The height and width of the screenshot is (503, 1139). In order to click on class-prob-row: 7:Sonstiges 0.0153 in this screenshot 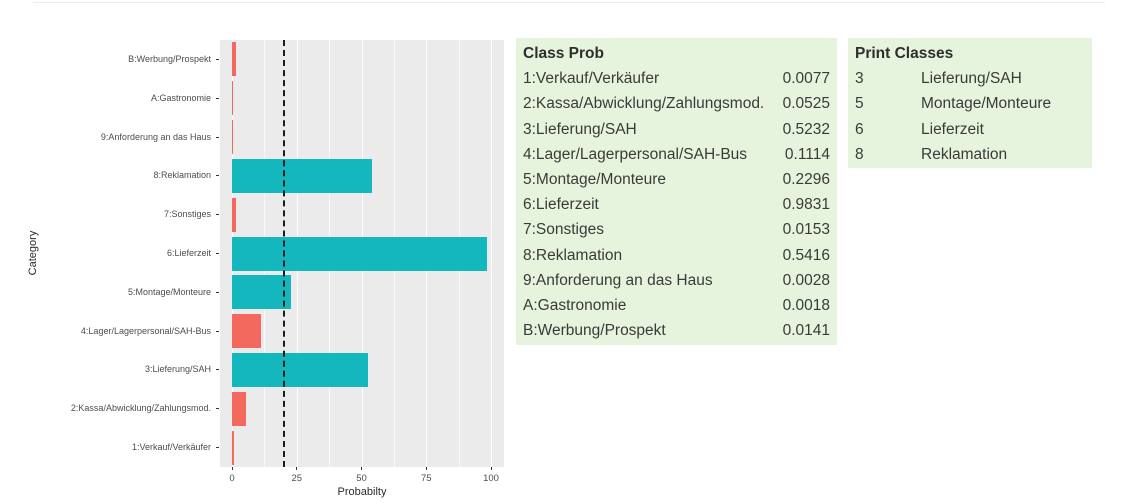, I will do `click(676, 229)`.